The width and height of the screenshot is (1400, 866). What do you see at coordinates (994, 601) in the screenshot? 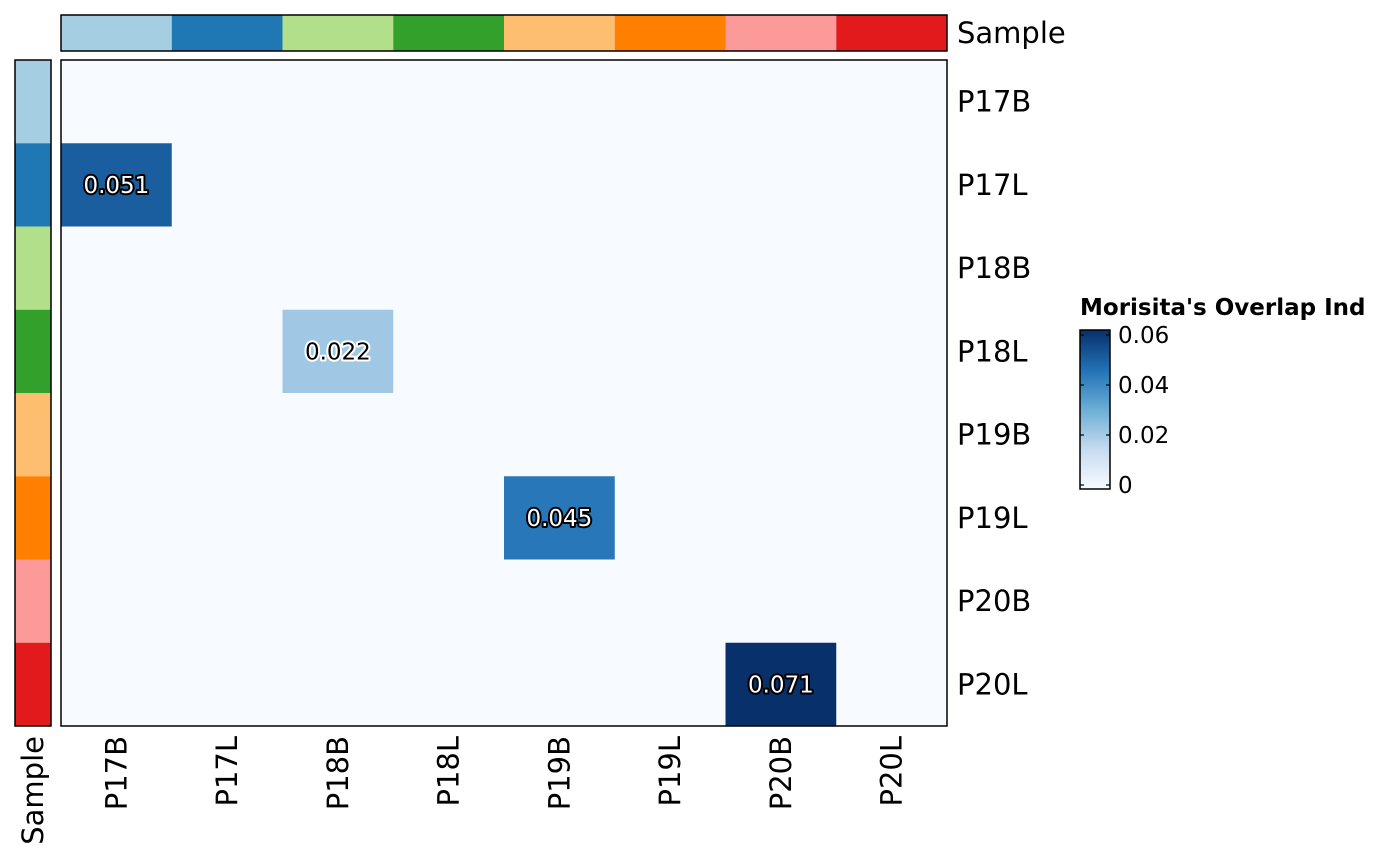
I see `row-label: P20B` at bounding box center [994, 601].